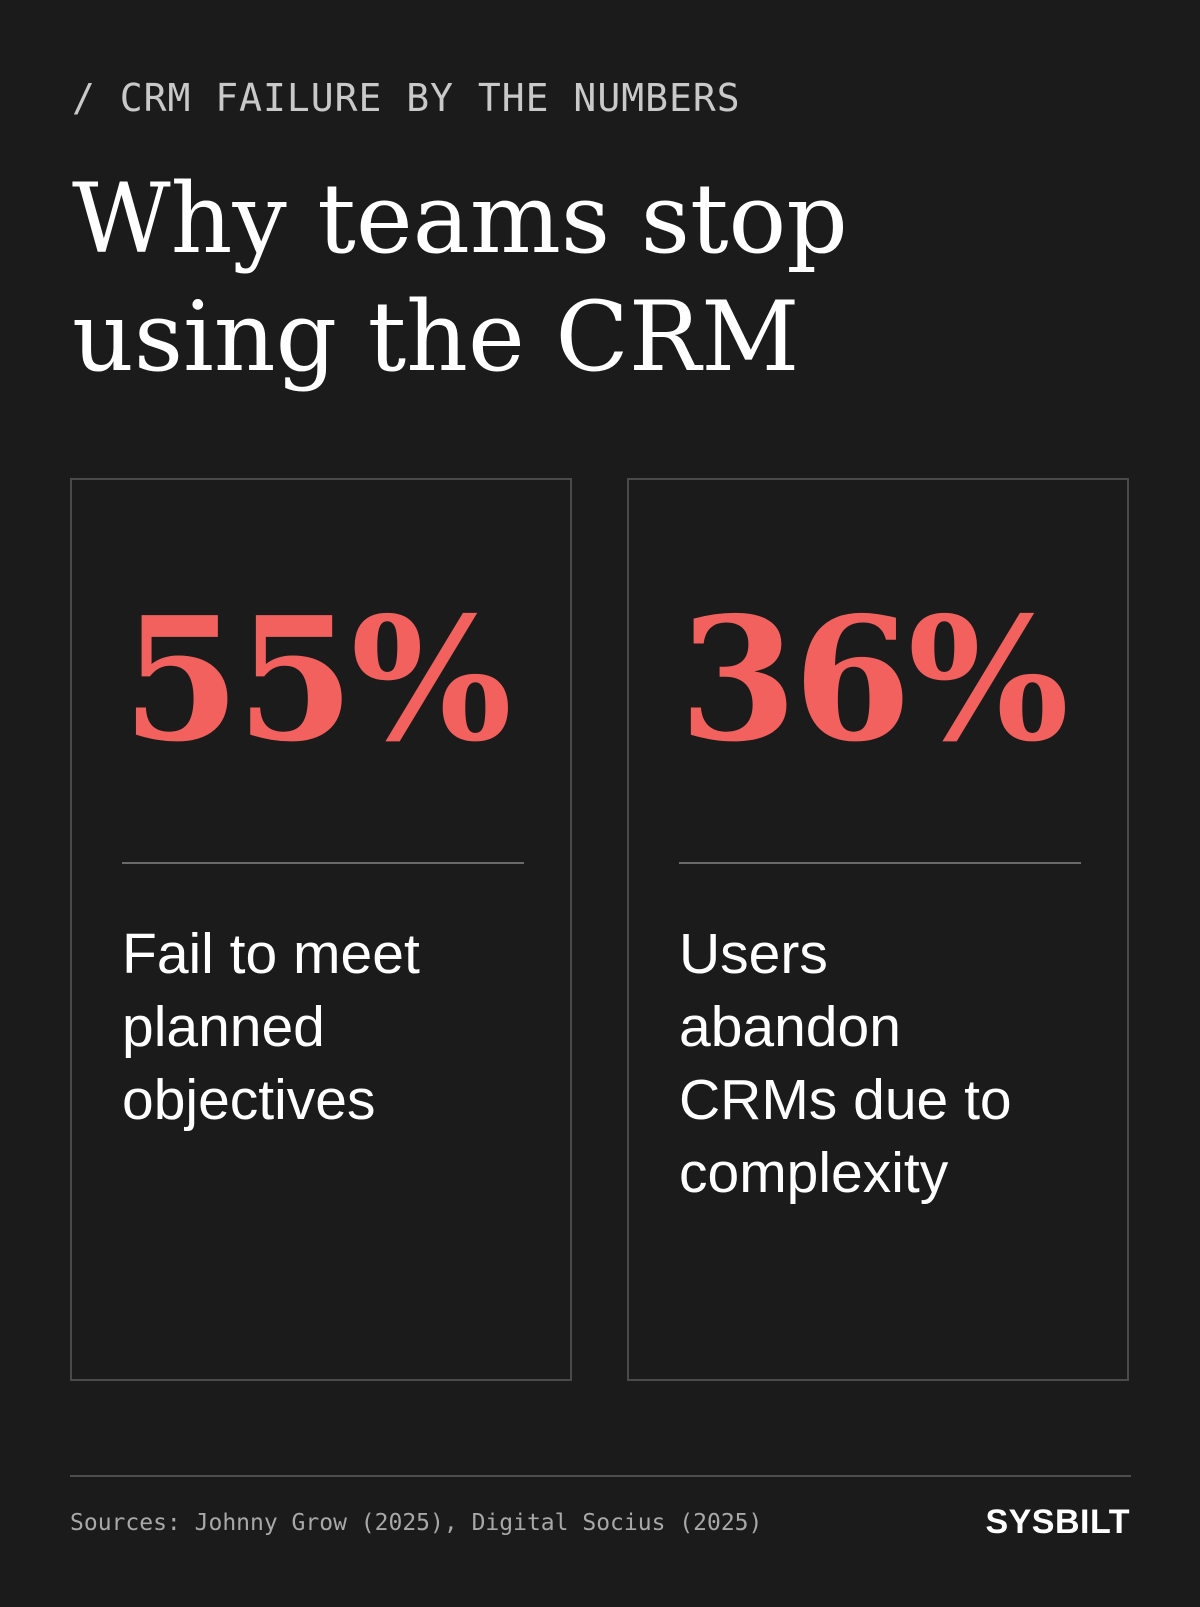  I want to click on title-line: Why teams stop, so click(460, 219).